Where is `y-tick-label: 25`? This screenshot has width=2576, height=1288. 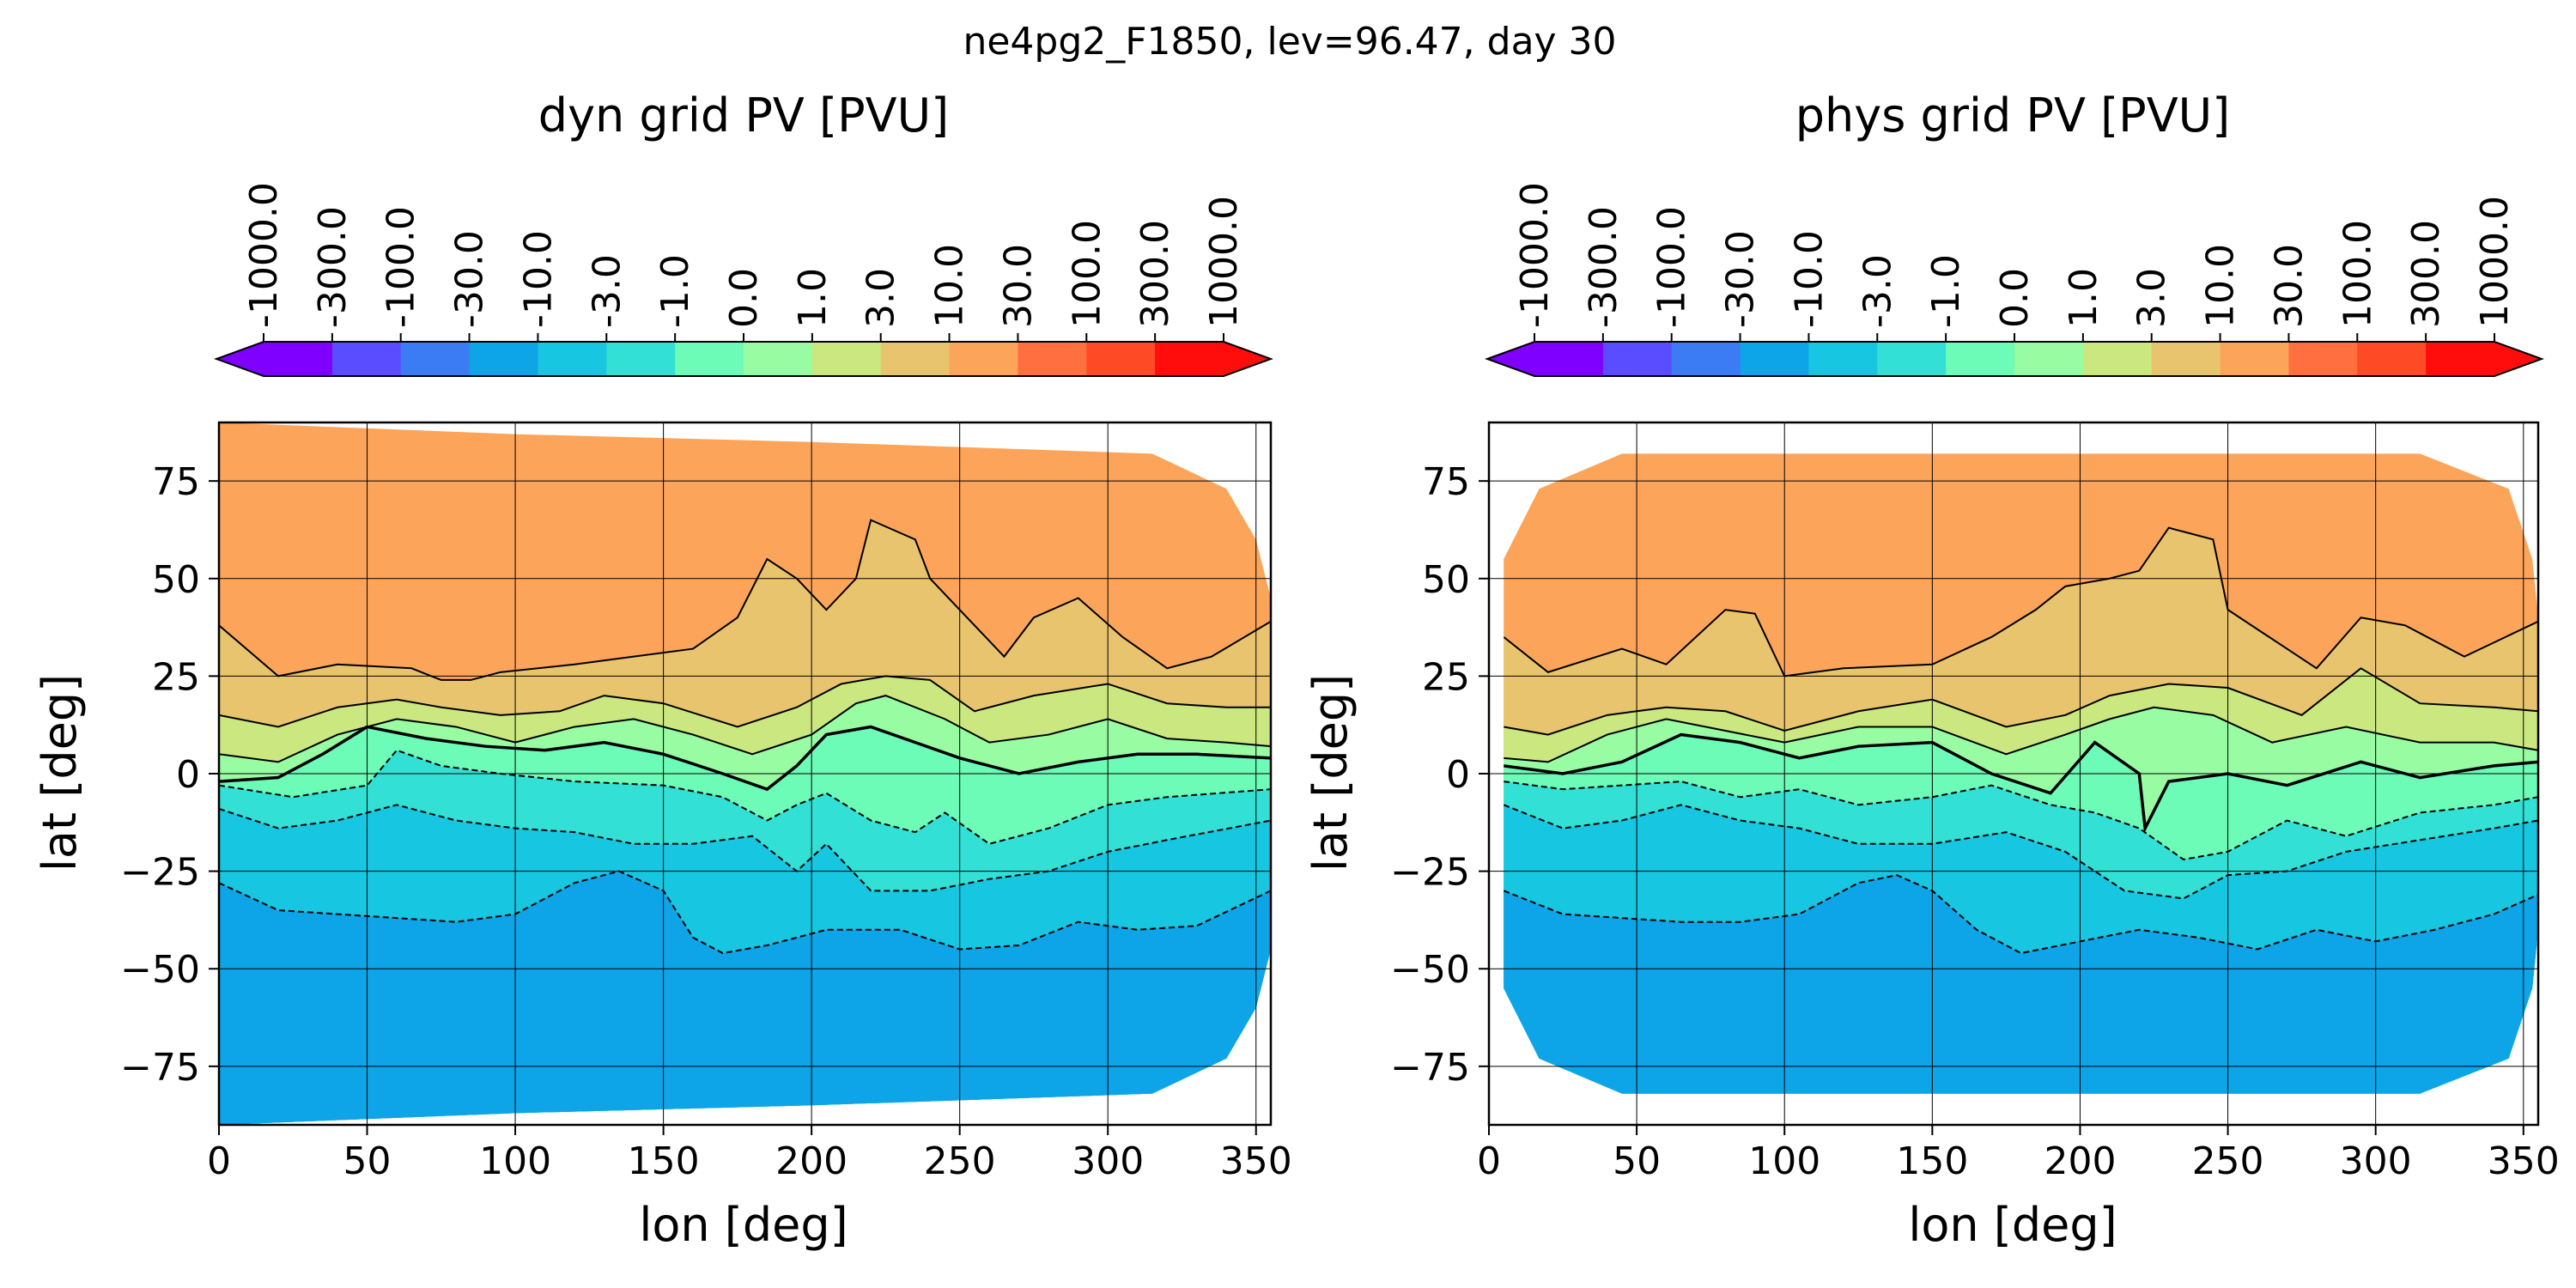
y-tick-label: 25 is located at coordinates (176, 677).